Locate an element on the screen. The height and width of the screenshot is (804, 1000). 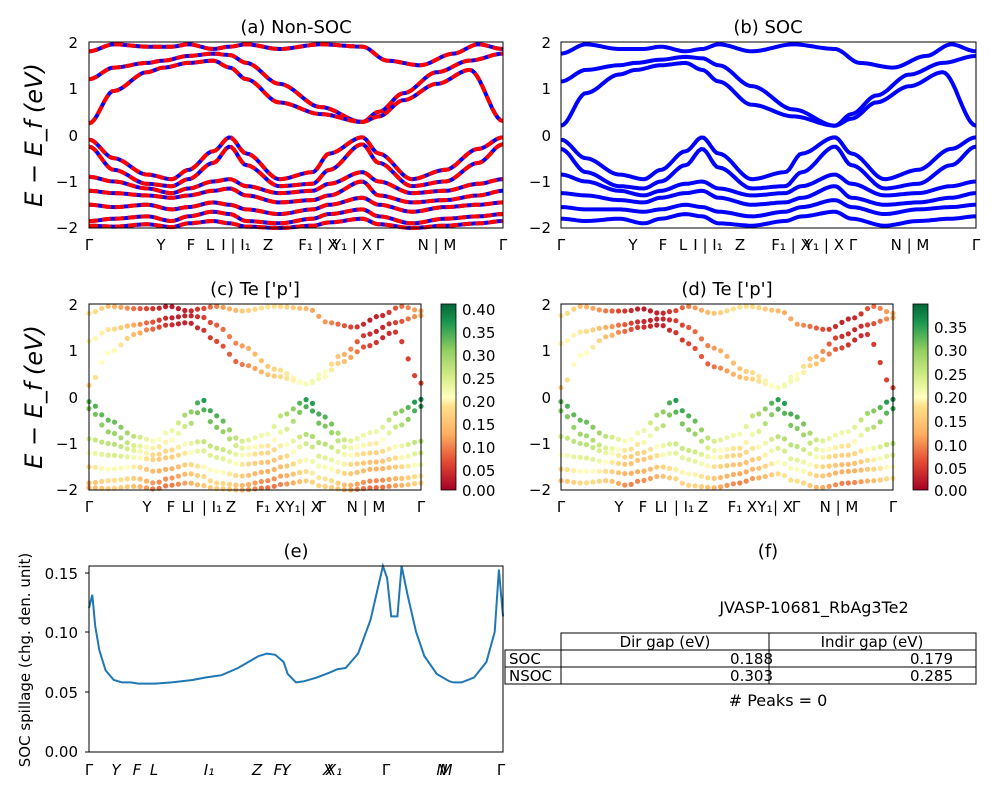
panel-e-ytick: 0.10 is located at coordinates (61, 633).